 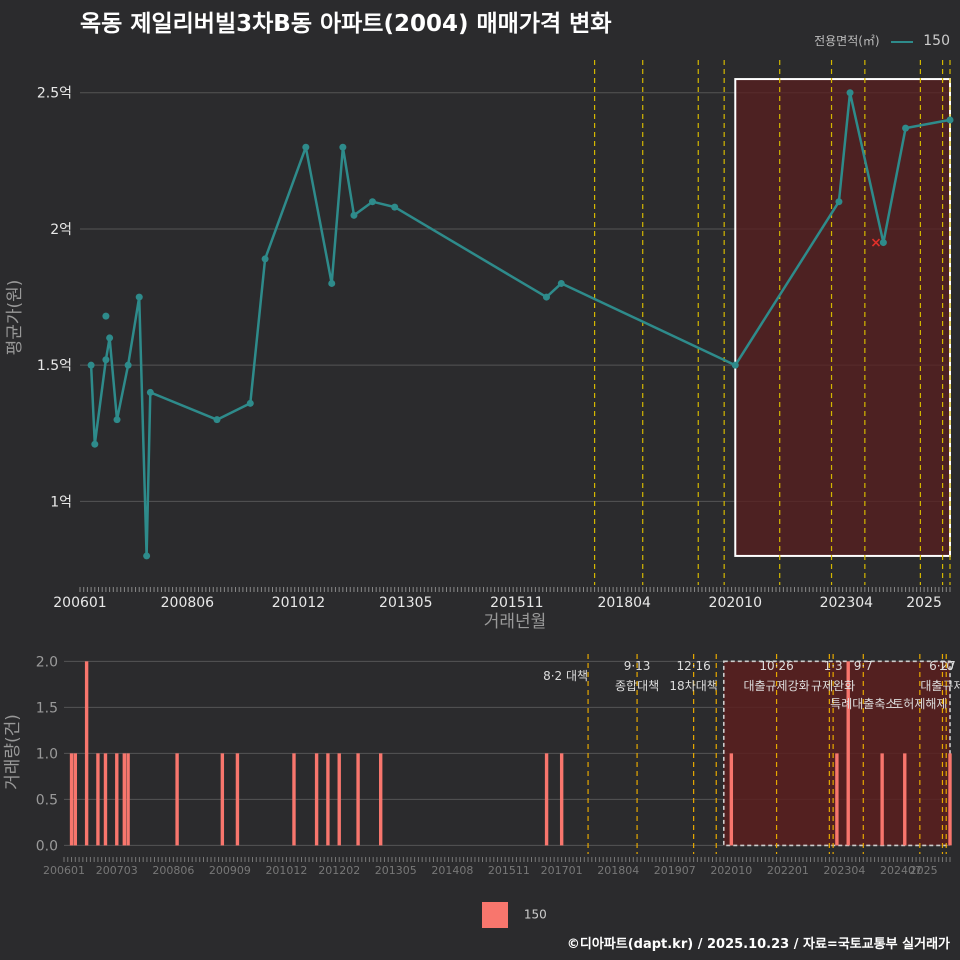 I want to click on legend-title: 전용면적(㎡), so click(x=847, y=41).